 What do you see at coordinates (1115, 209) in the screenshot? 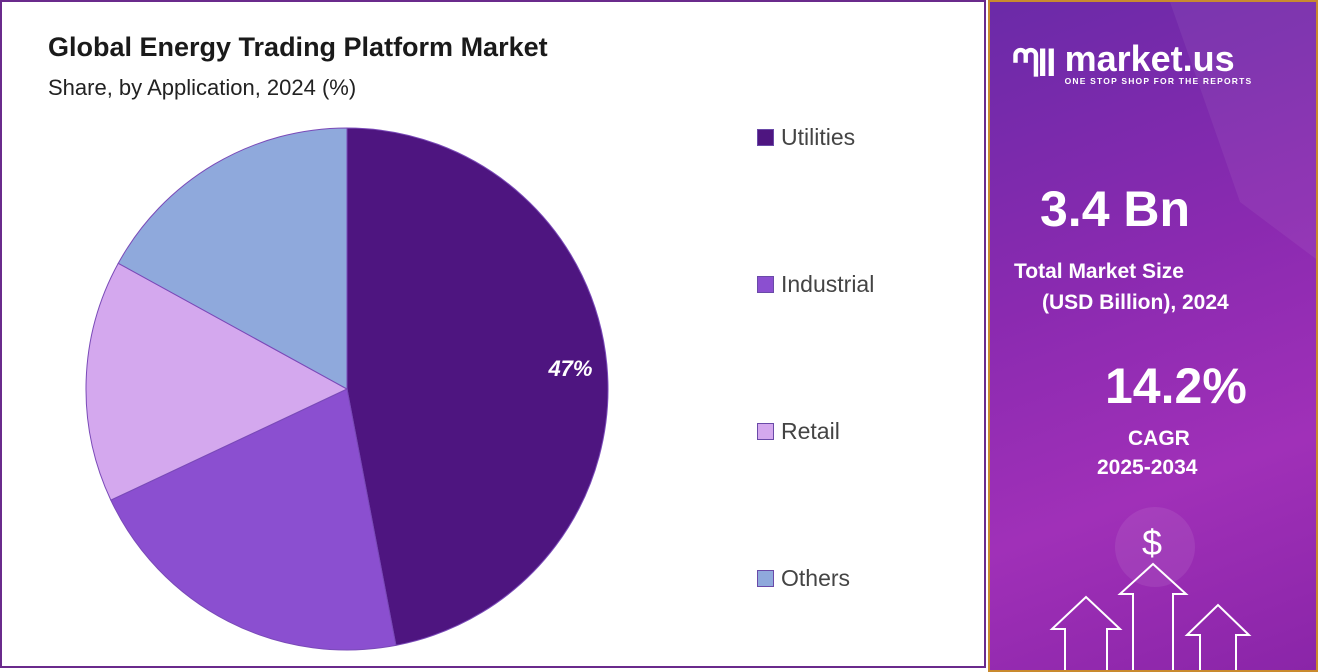
I see `market-size-value: 3.4 Bn` at bounding box center [1115, 209].